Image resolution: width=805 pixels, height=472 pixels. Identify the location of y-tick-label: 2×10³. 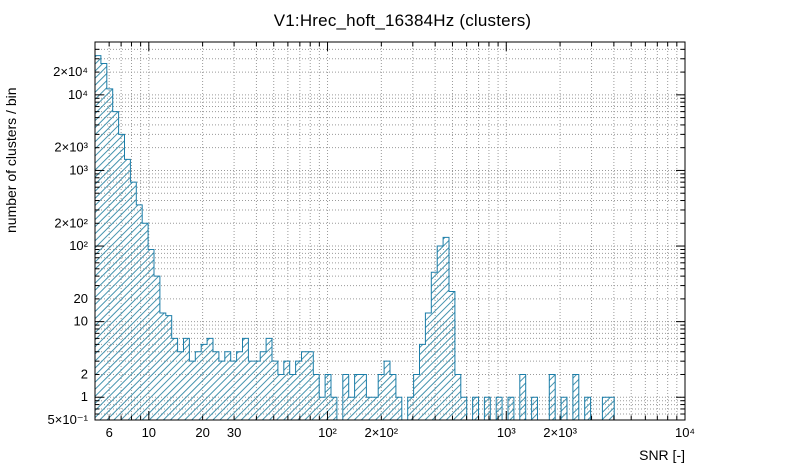
(71, 147).